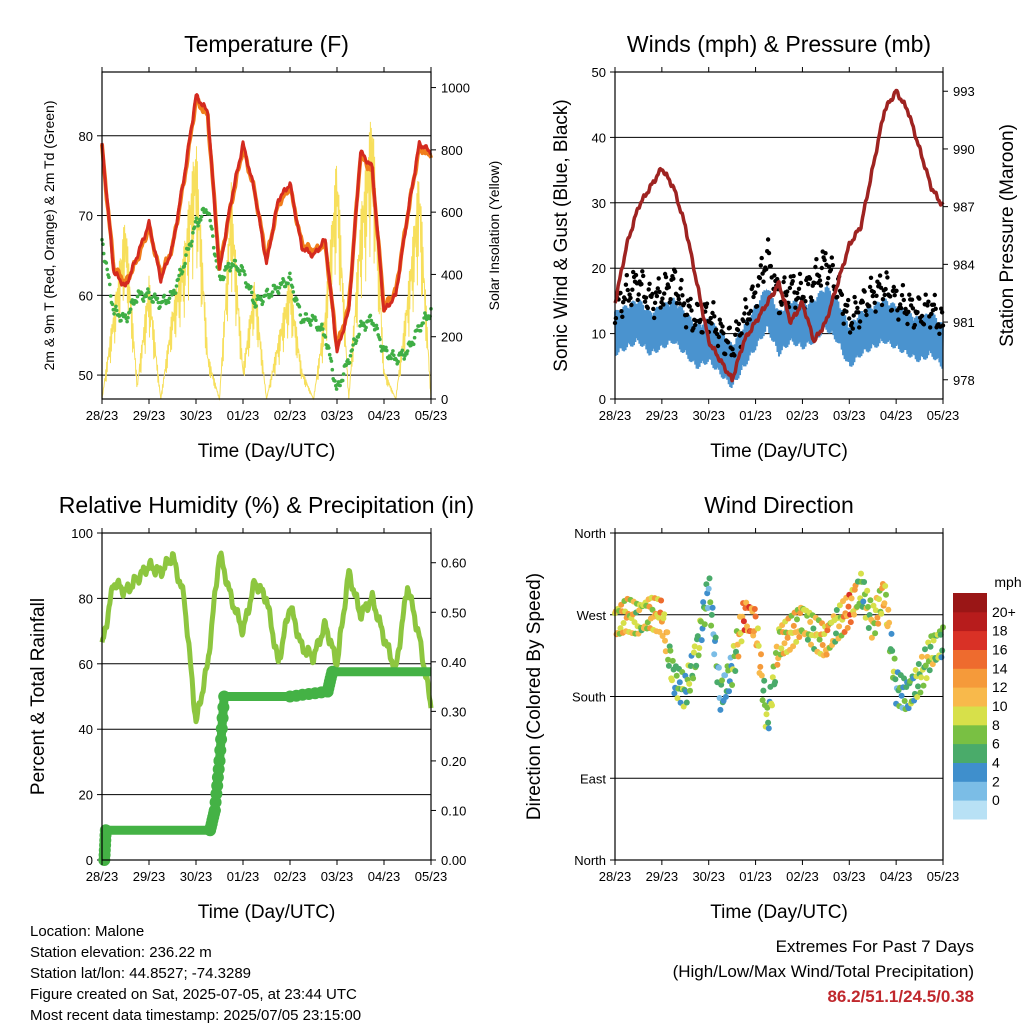  Describe the element at coordinates (121, 952) in the screenshot. I see `elevation-text: Station elevation: 236.22 m` at that location.